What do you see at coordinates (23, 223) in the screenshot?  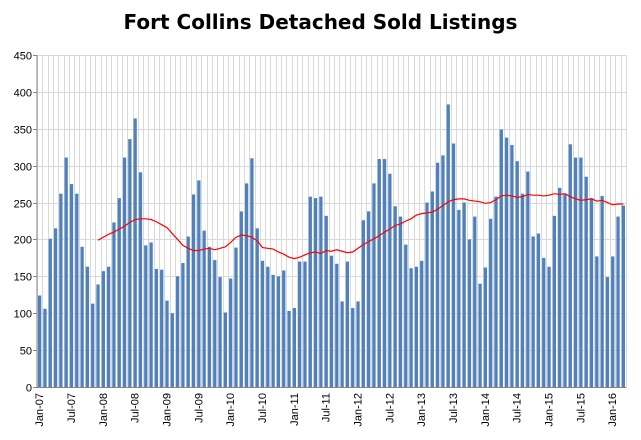 I see `y-axis-tick-labels: 0 50 100 150 200 250 300 350 400 450` at bounding box center [23, 223].